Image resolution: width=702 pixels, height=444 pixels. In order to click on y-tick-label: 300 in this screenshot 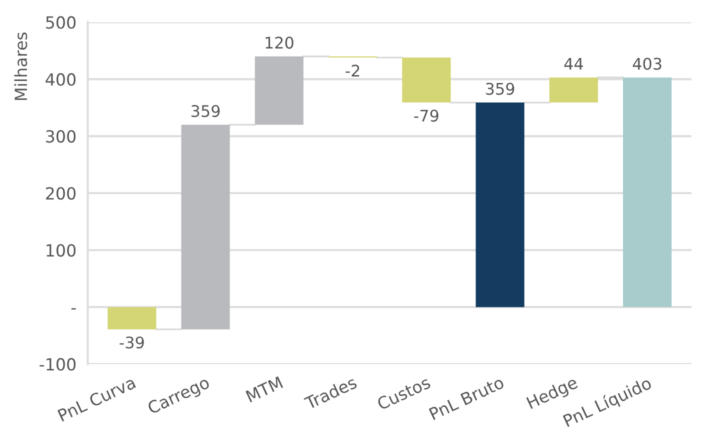, I will do `click(61, 136)`.